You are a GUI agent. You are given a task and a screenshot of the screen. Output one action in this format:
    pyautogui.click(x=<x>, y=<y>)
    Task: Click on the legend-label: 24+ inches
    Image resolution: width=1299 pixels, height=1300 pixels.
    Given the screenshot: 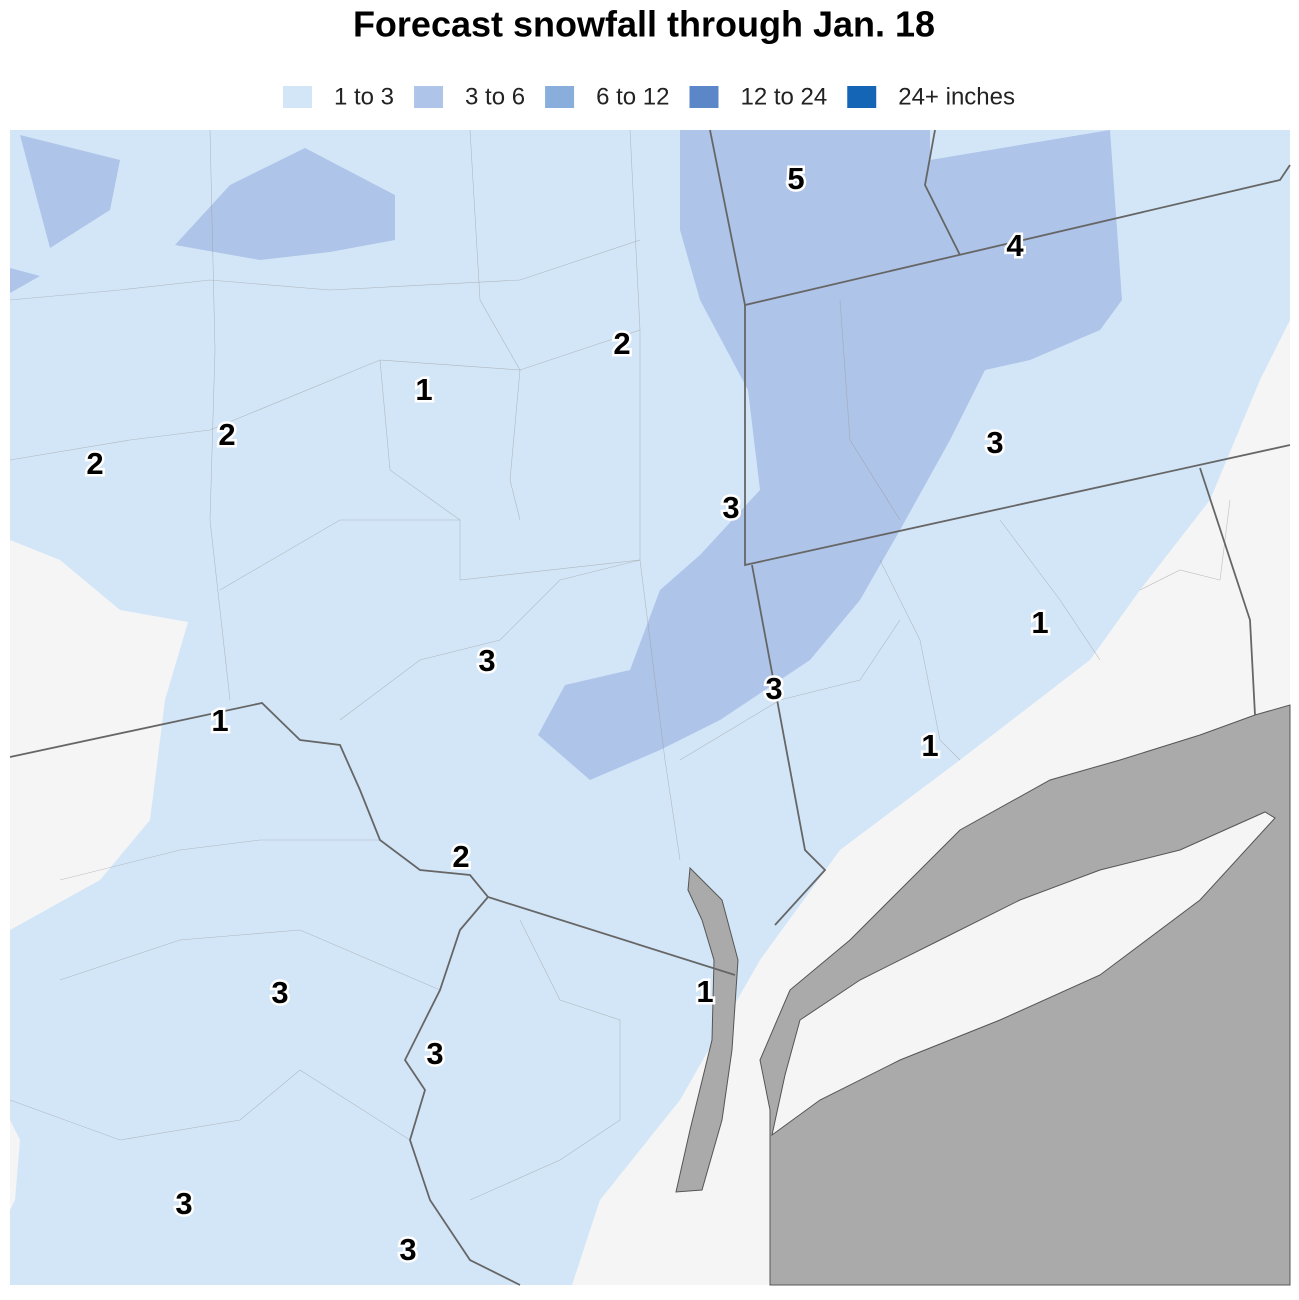 What is the action you would take?
    pyautogui.click(x=956, y=96)
    